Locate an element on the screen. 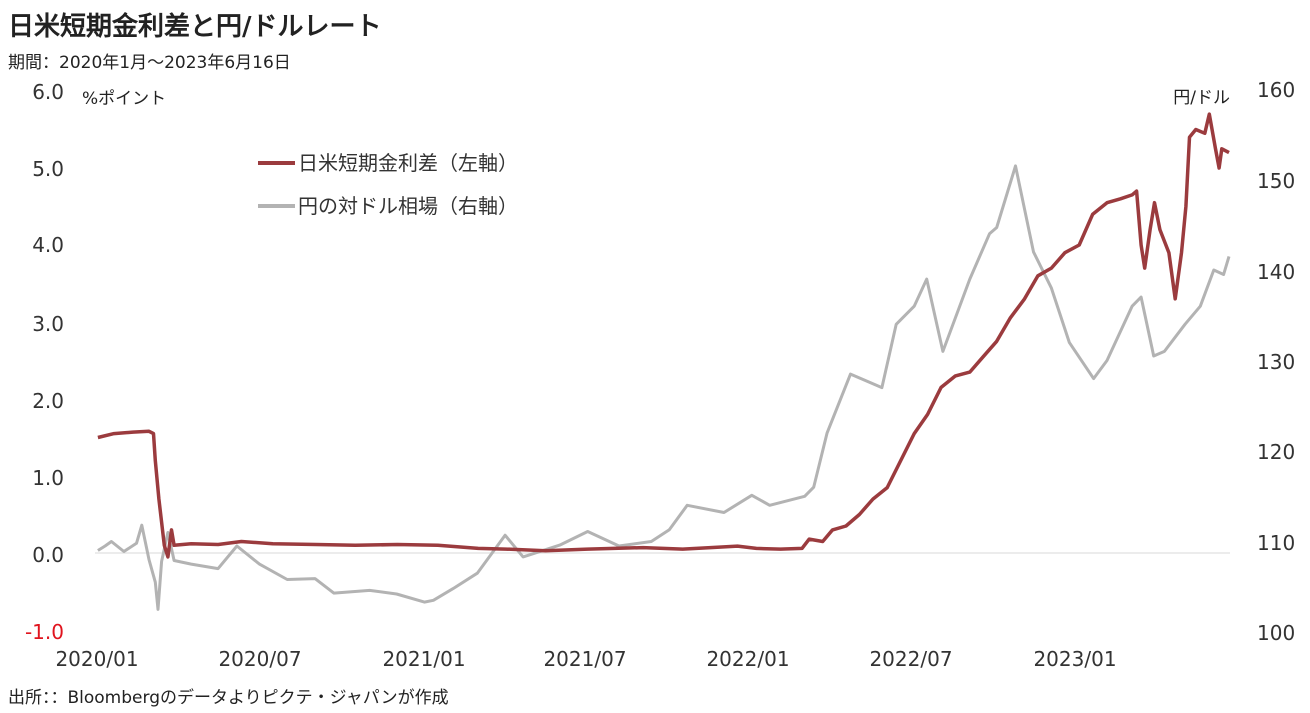  right-axis-unit: 円/ドル is located at coordinates (1201, 98).